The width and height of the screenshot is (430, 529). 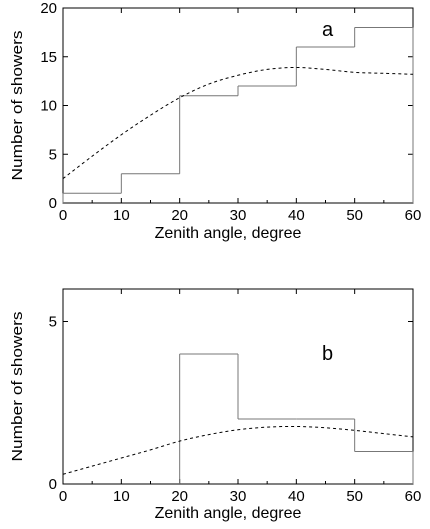 I want to click on y-tick-label: 15, so click(x=48, y=57).